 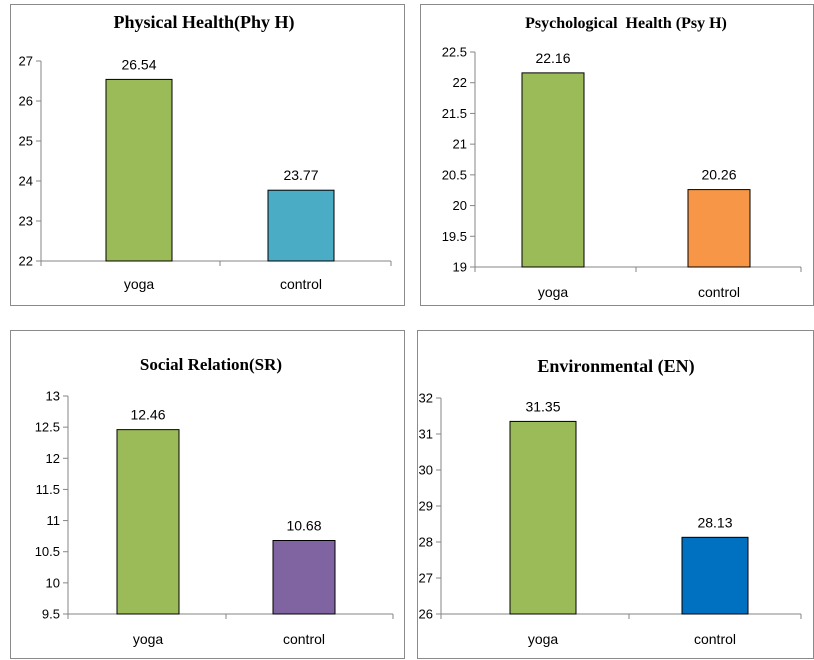 I want to click on y-tick-label: 21, so click(x=460, y=144).